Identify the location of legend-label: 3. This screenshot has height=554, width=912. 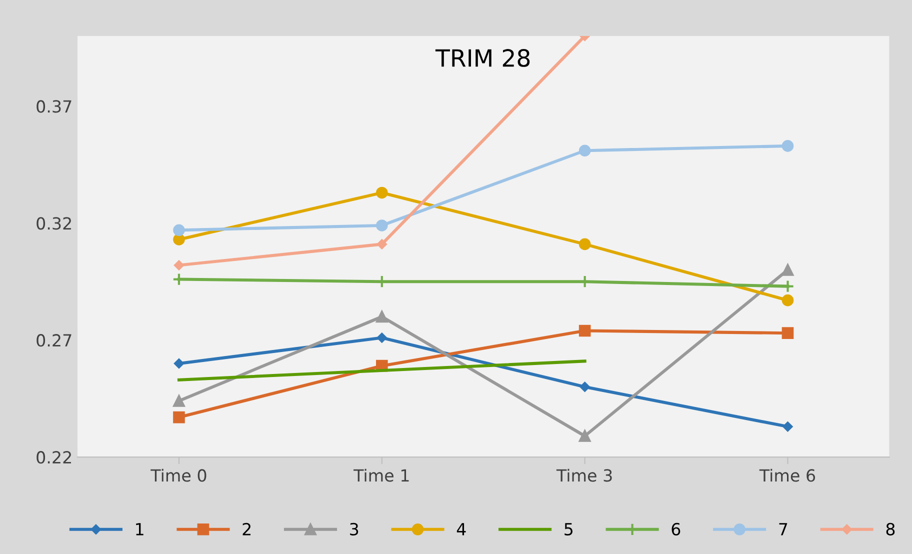
(354, 529).